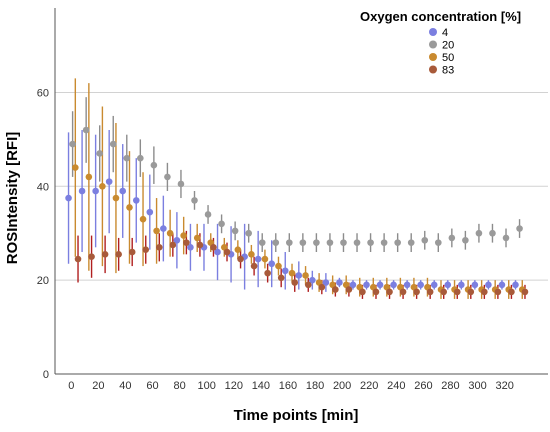  Describe the element at coordinates (504, 386) in the screenshot. I see `x-tick-label: 320` at that location.